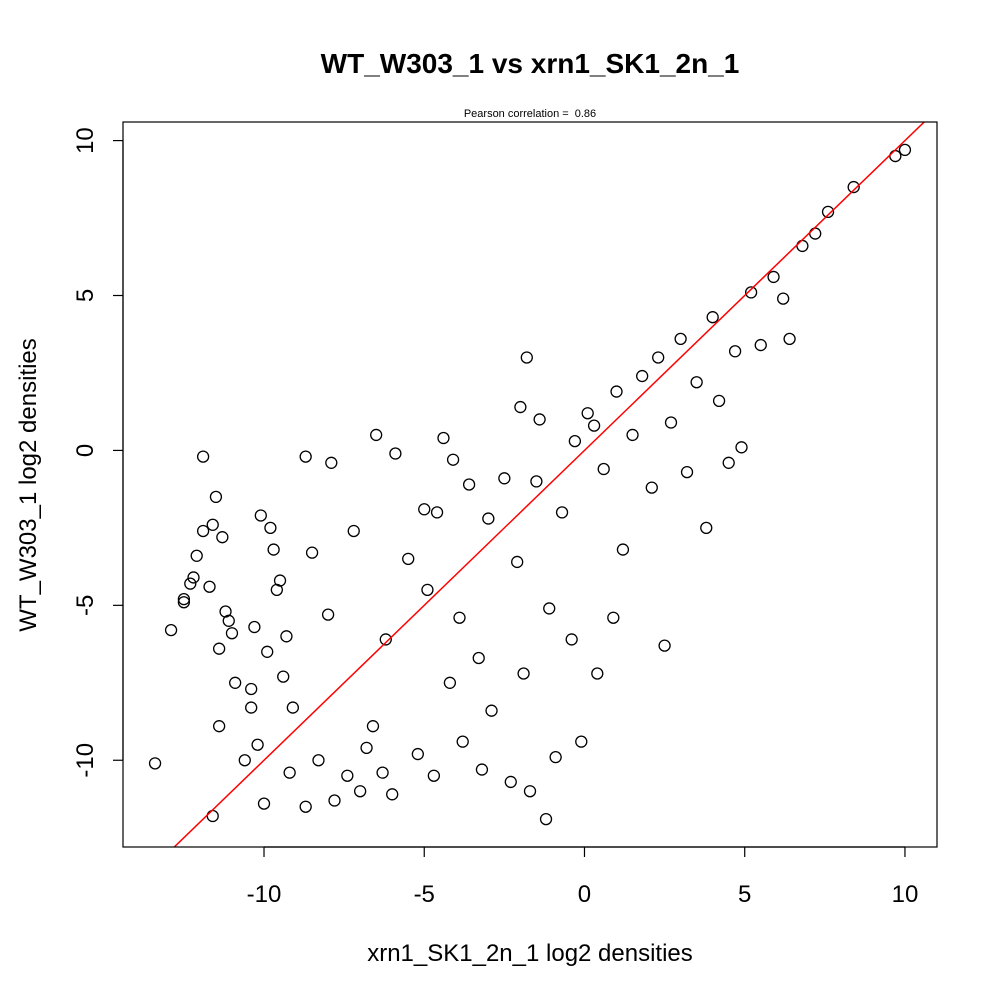 This screenshot has width=1000, height=1000. I want to click on y-tick-label: 10, so click(85, 140).